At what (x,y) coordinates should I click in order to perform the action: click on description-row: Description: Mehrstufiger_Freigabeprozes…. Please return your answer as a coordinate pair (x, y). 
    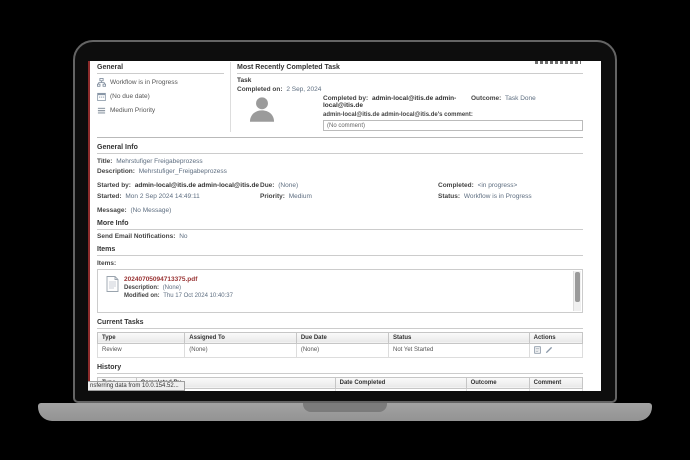
    Looking at the image, I should click on (340, 171).